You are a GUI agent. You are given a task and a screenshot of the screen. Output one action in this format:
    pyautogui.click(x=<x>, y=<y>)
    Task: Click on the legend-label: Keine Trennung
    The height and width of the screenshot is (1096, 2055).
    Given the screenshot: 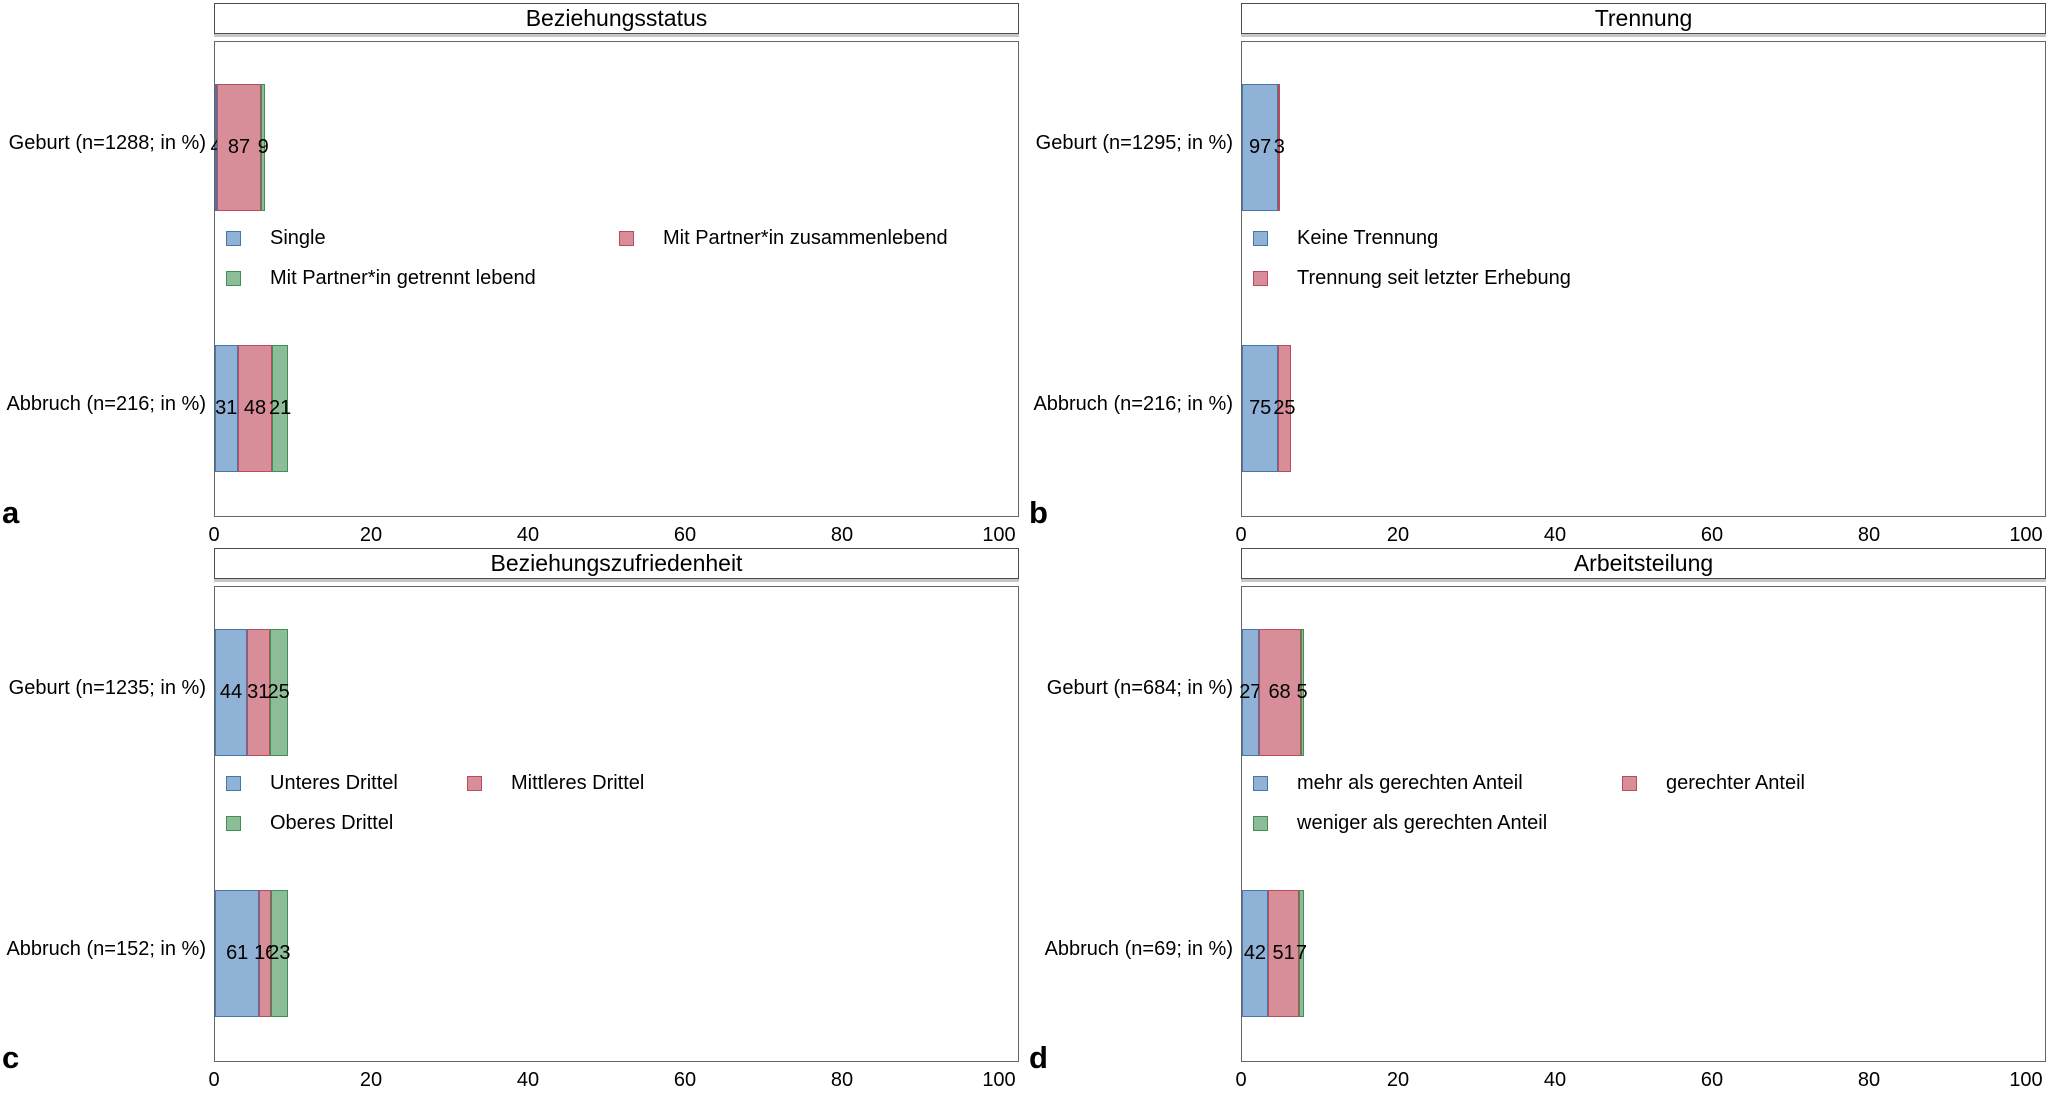 What is the action you would take?
    pyautogui.click(x=1368, y=237)
    